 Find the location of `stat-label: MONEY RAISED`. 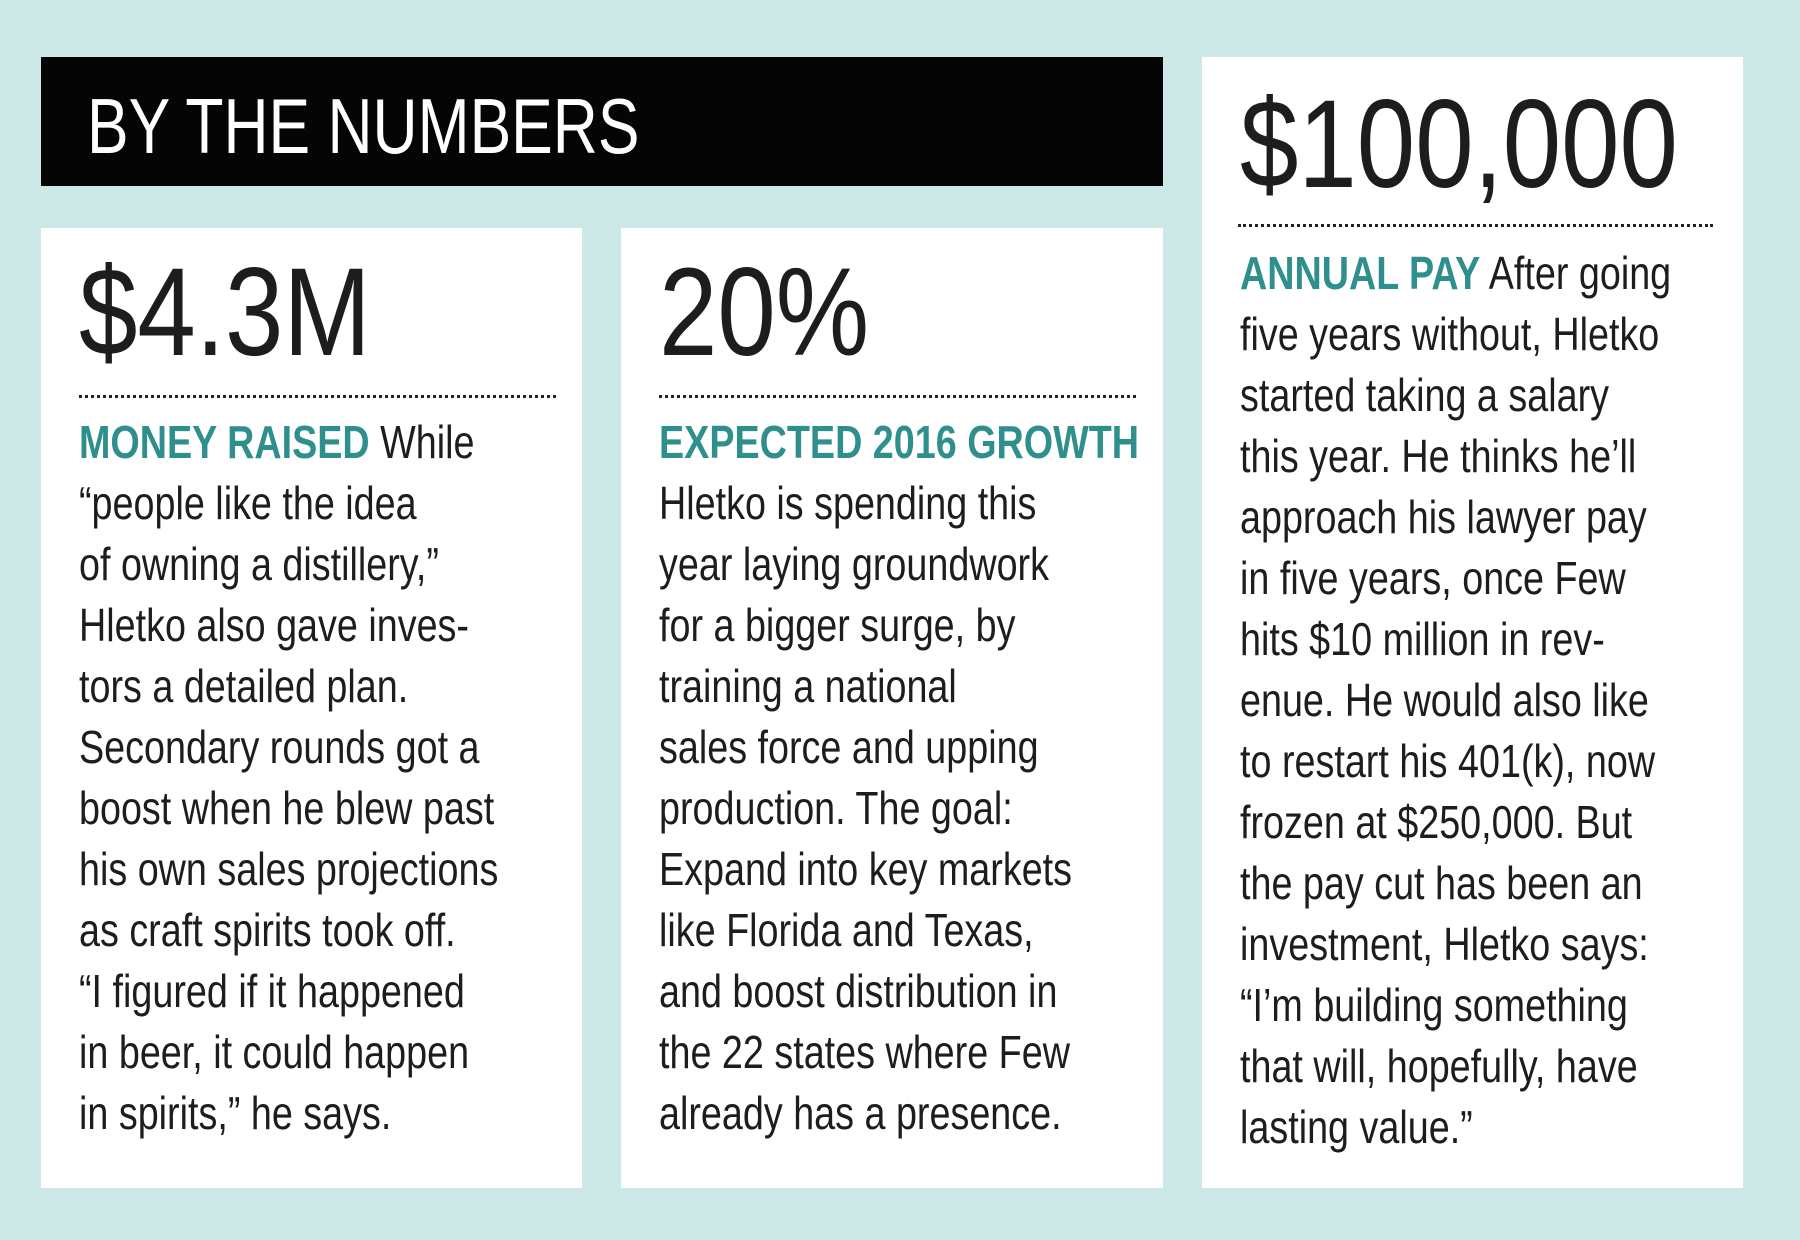

stat-label: MONEY RAISED is located at coordinates (224, 442).